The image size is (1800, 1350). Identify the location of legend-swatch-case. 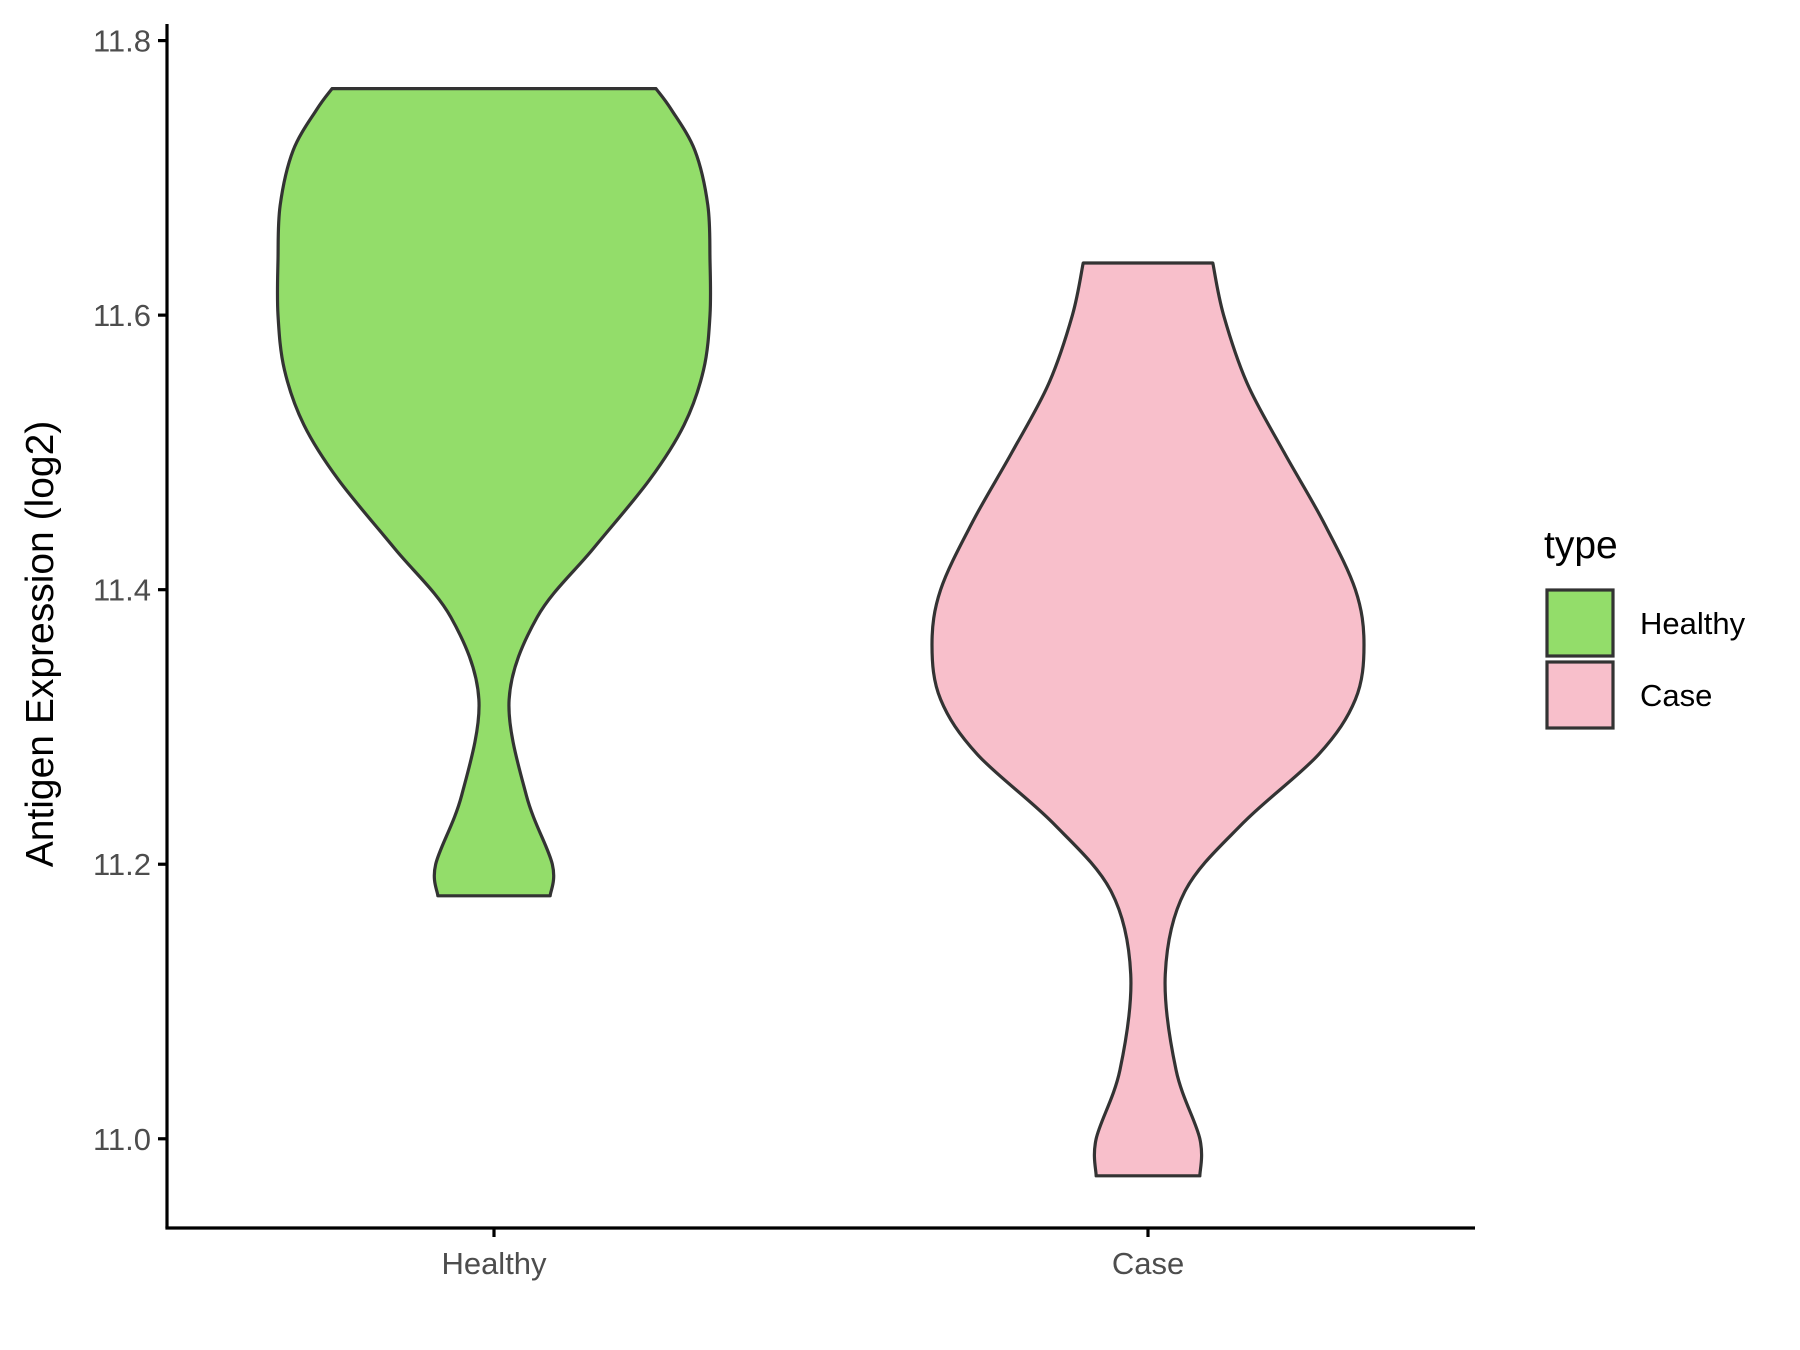
(1580, 695).